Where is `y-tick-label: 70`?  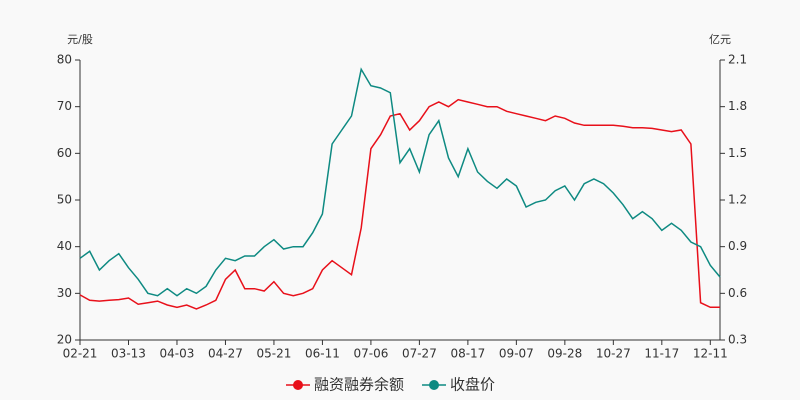
y-tick-label: 70 is located at coordinates (64, 106).